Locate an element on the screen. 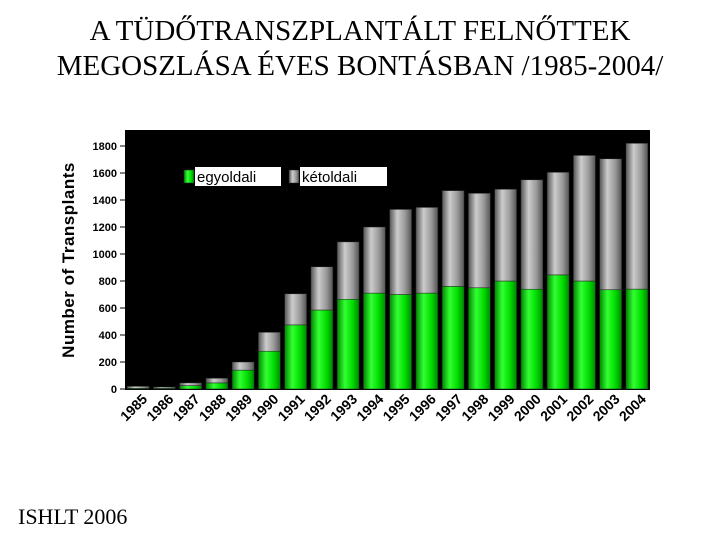 The height and width of the screenshot is (540, 720). x-tick-label: 1997 is located at coordinates (448, 407).